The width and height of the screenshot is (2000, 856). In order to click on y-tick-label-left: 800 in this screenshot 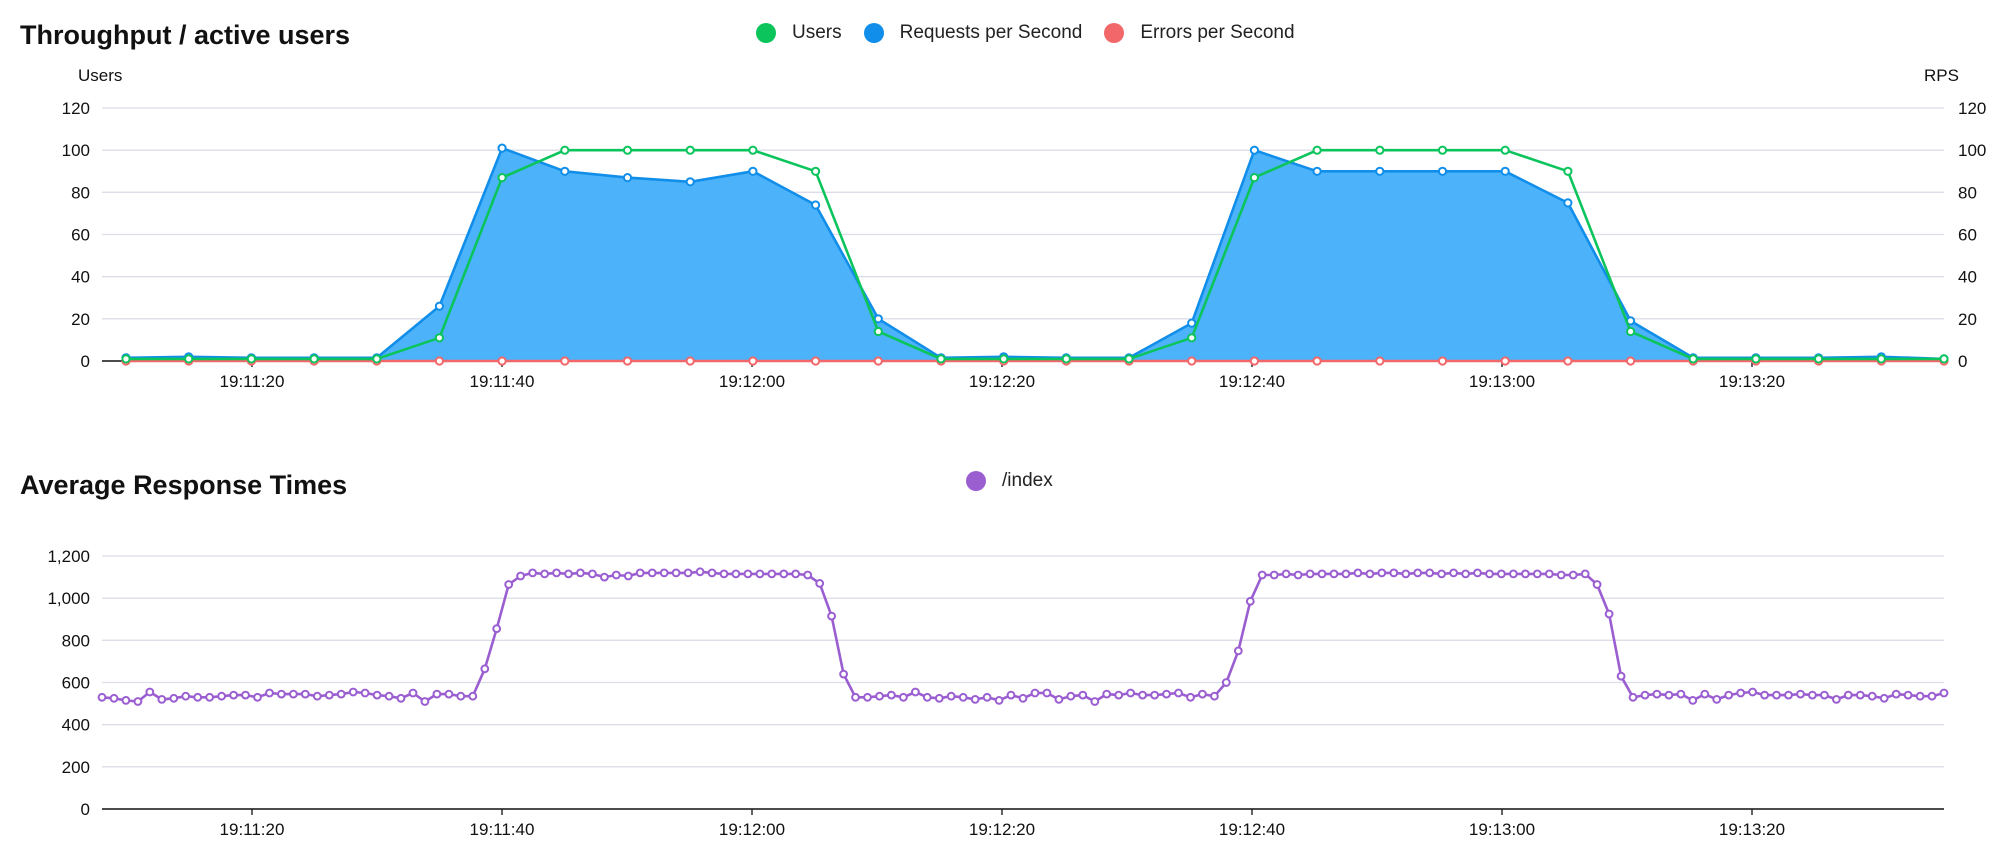, I will do `click(76, 640)`.